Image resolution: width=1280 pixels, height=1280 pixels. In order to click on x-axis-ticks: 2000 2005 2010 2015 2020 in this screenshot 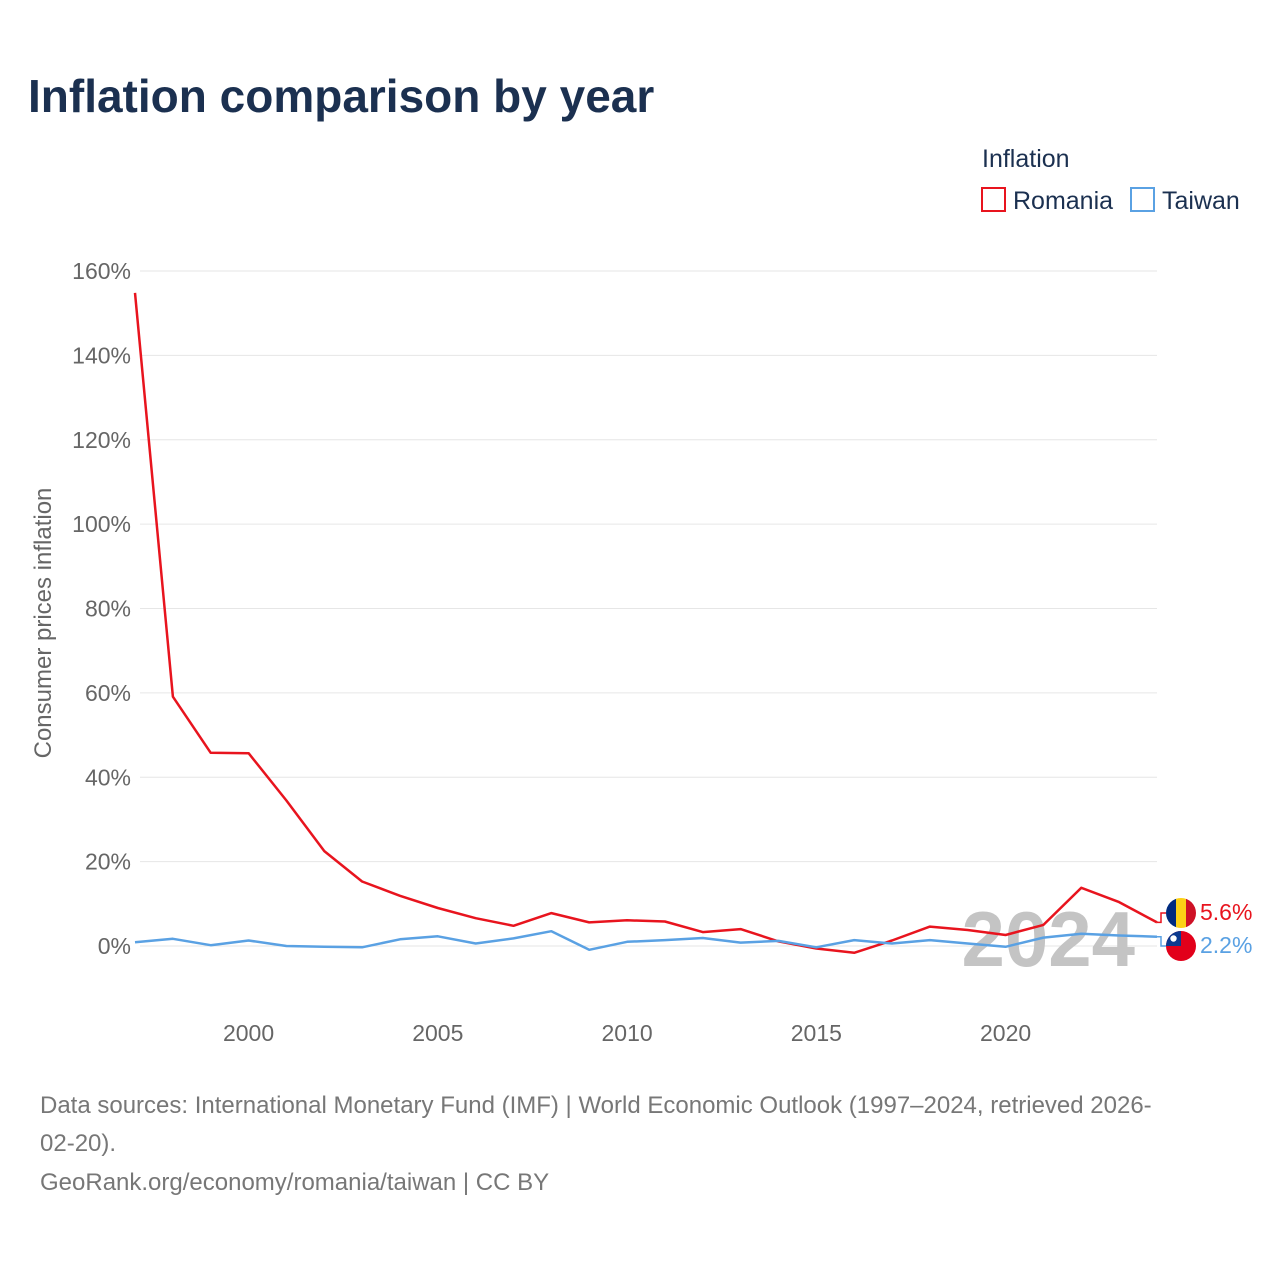, I will do `click(627, 1033)`.